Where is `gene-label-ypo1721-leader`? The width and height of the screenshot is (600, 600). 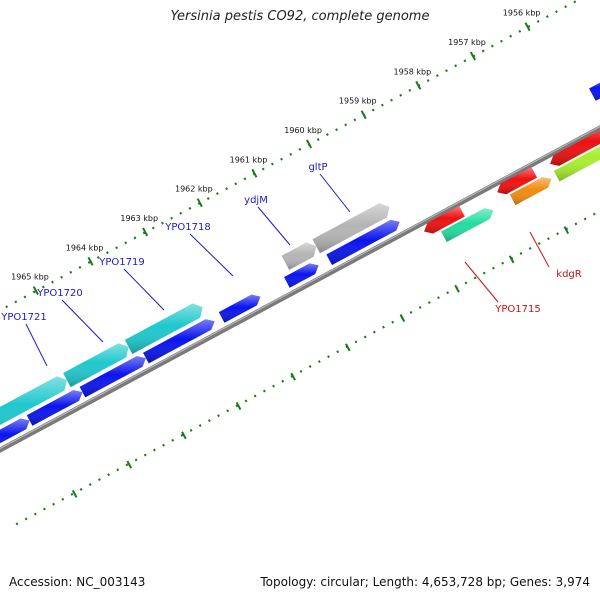 gene-label-ypo1721-leader is located at coordinates (36, 345).